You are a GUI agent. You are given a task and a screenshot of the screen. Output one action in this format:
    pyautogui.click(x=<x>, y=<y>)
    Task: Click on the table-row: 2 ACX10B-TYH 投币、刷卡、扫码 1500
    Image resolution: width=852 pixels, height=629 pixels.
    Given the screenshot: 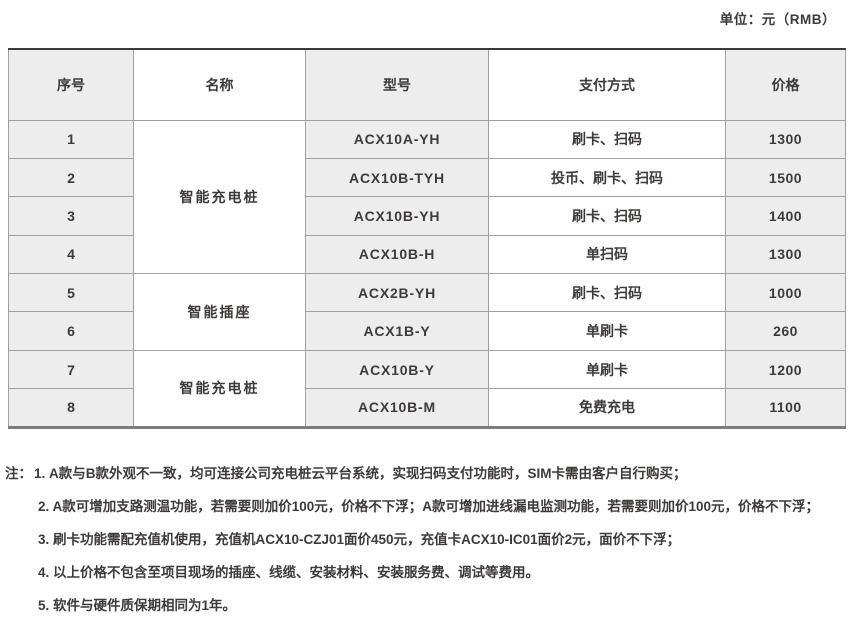 What is the action you would take?
    pyautogui.click(x=427, y=177)
    